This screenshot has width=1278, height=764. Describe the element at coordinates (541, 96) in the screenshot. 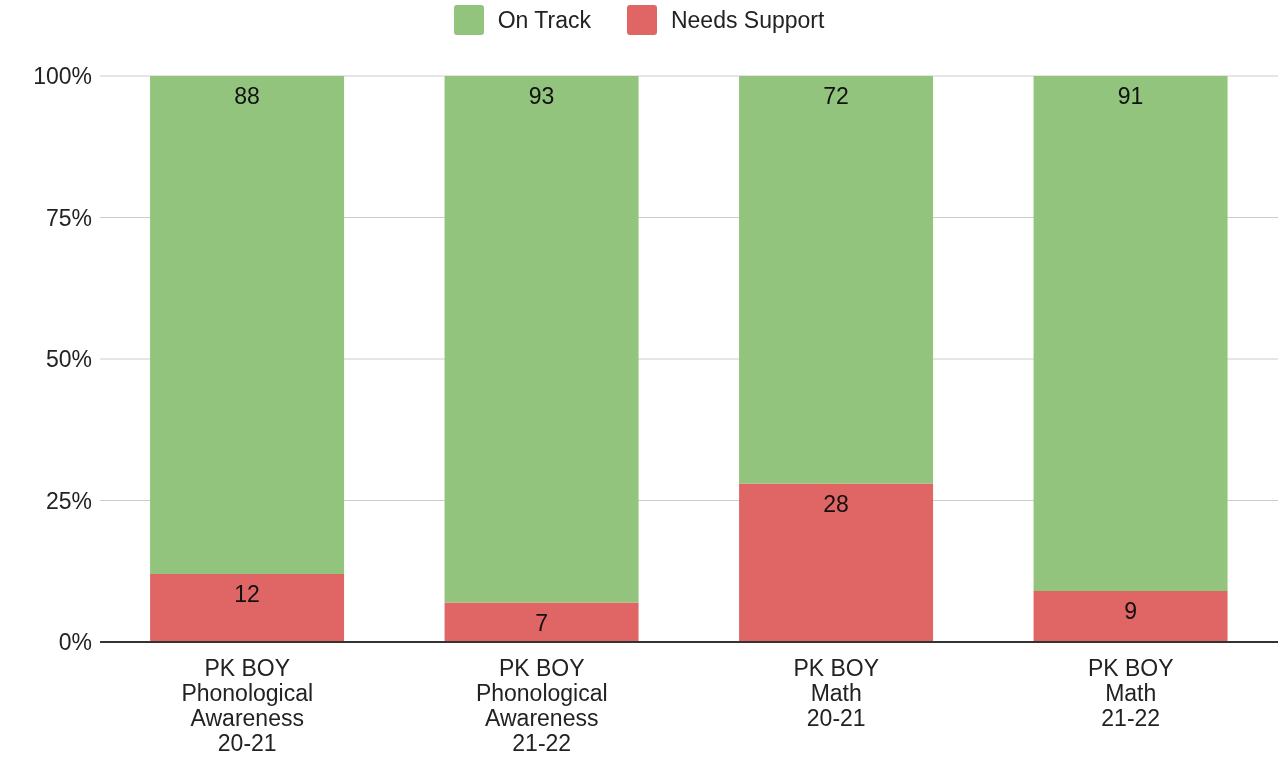

I see `data-label: 93` at that location.